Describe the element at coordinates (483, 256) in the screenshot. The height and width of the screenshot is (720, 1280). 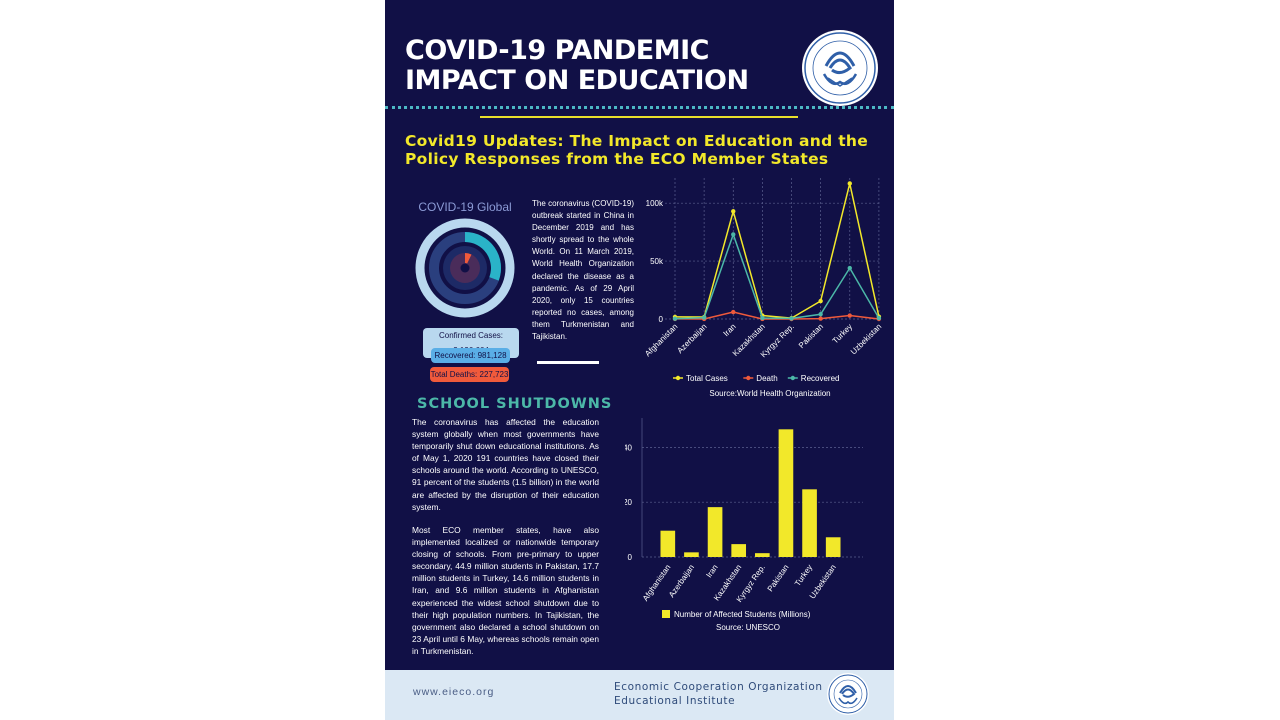
I see `donut-recovered-arc` at that location.